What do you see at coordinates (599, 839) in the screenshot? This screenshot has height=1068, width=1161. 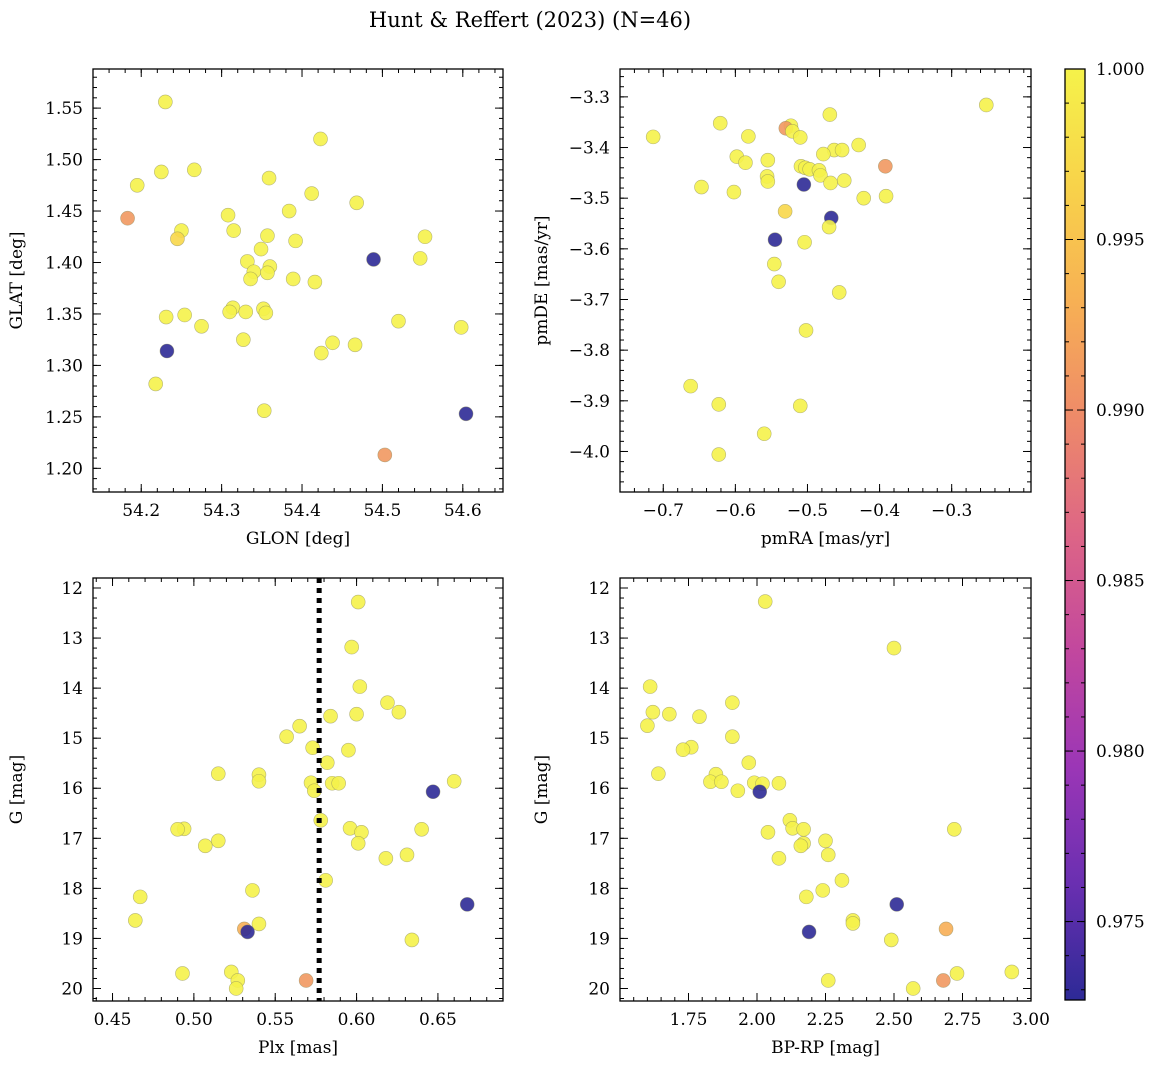 I see `y-tick-label: 17` at bounding box center [599, 839].